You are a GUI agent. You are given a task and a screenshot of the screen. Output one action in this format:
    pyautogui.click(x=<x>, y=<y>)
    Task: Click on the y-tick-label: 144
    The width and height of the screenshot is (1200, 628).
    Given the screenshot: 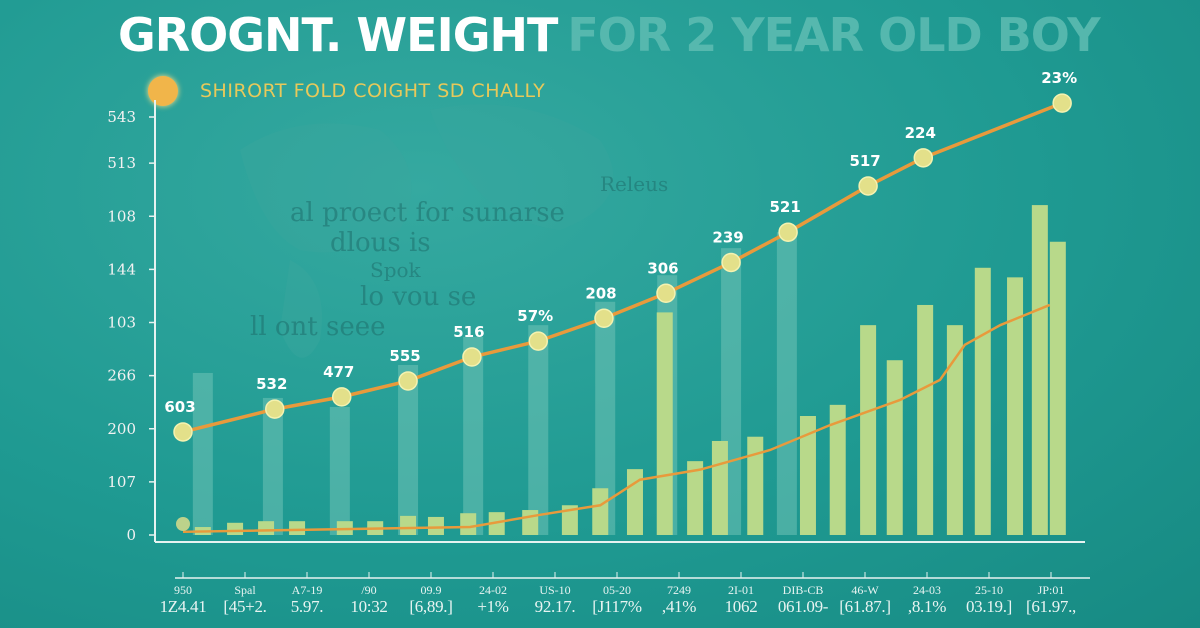 What is the action you would take?
    pyautogui.click(x=121, y=269)
    